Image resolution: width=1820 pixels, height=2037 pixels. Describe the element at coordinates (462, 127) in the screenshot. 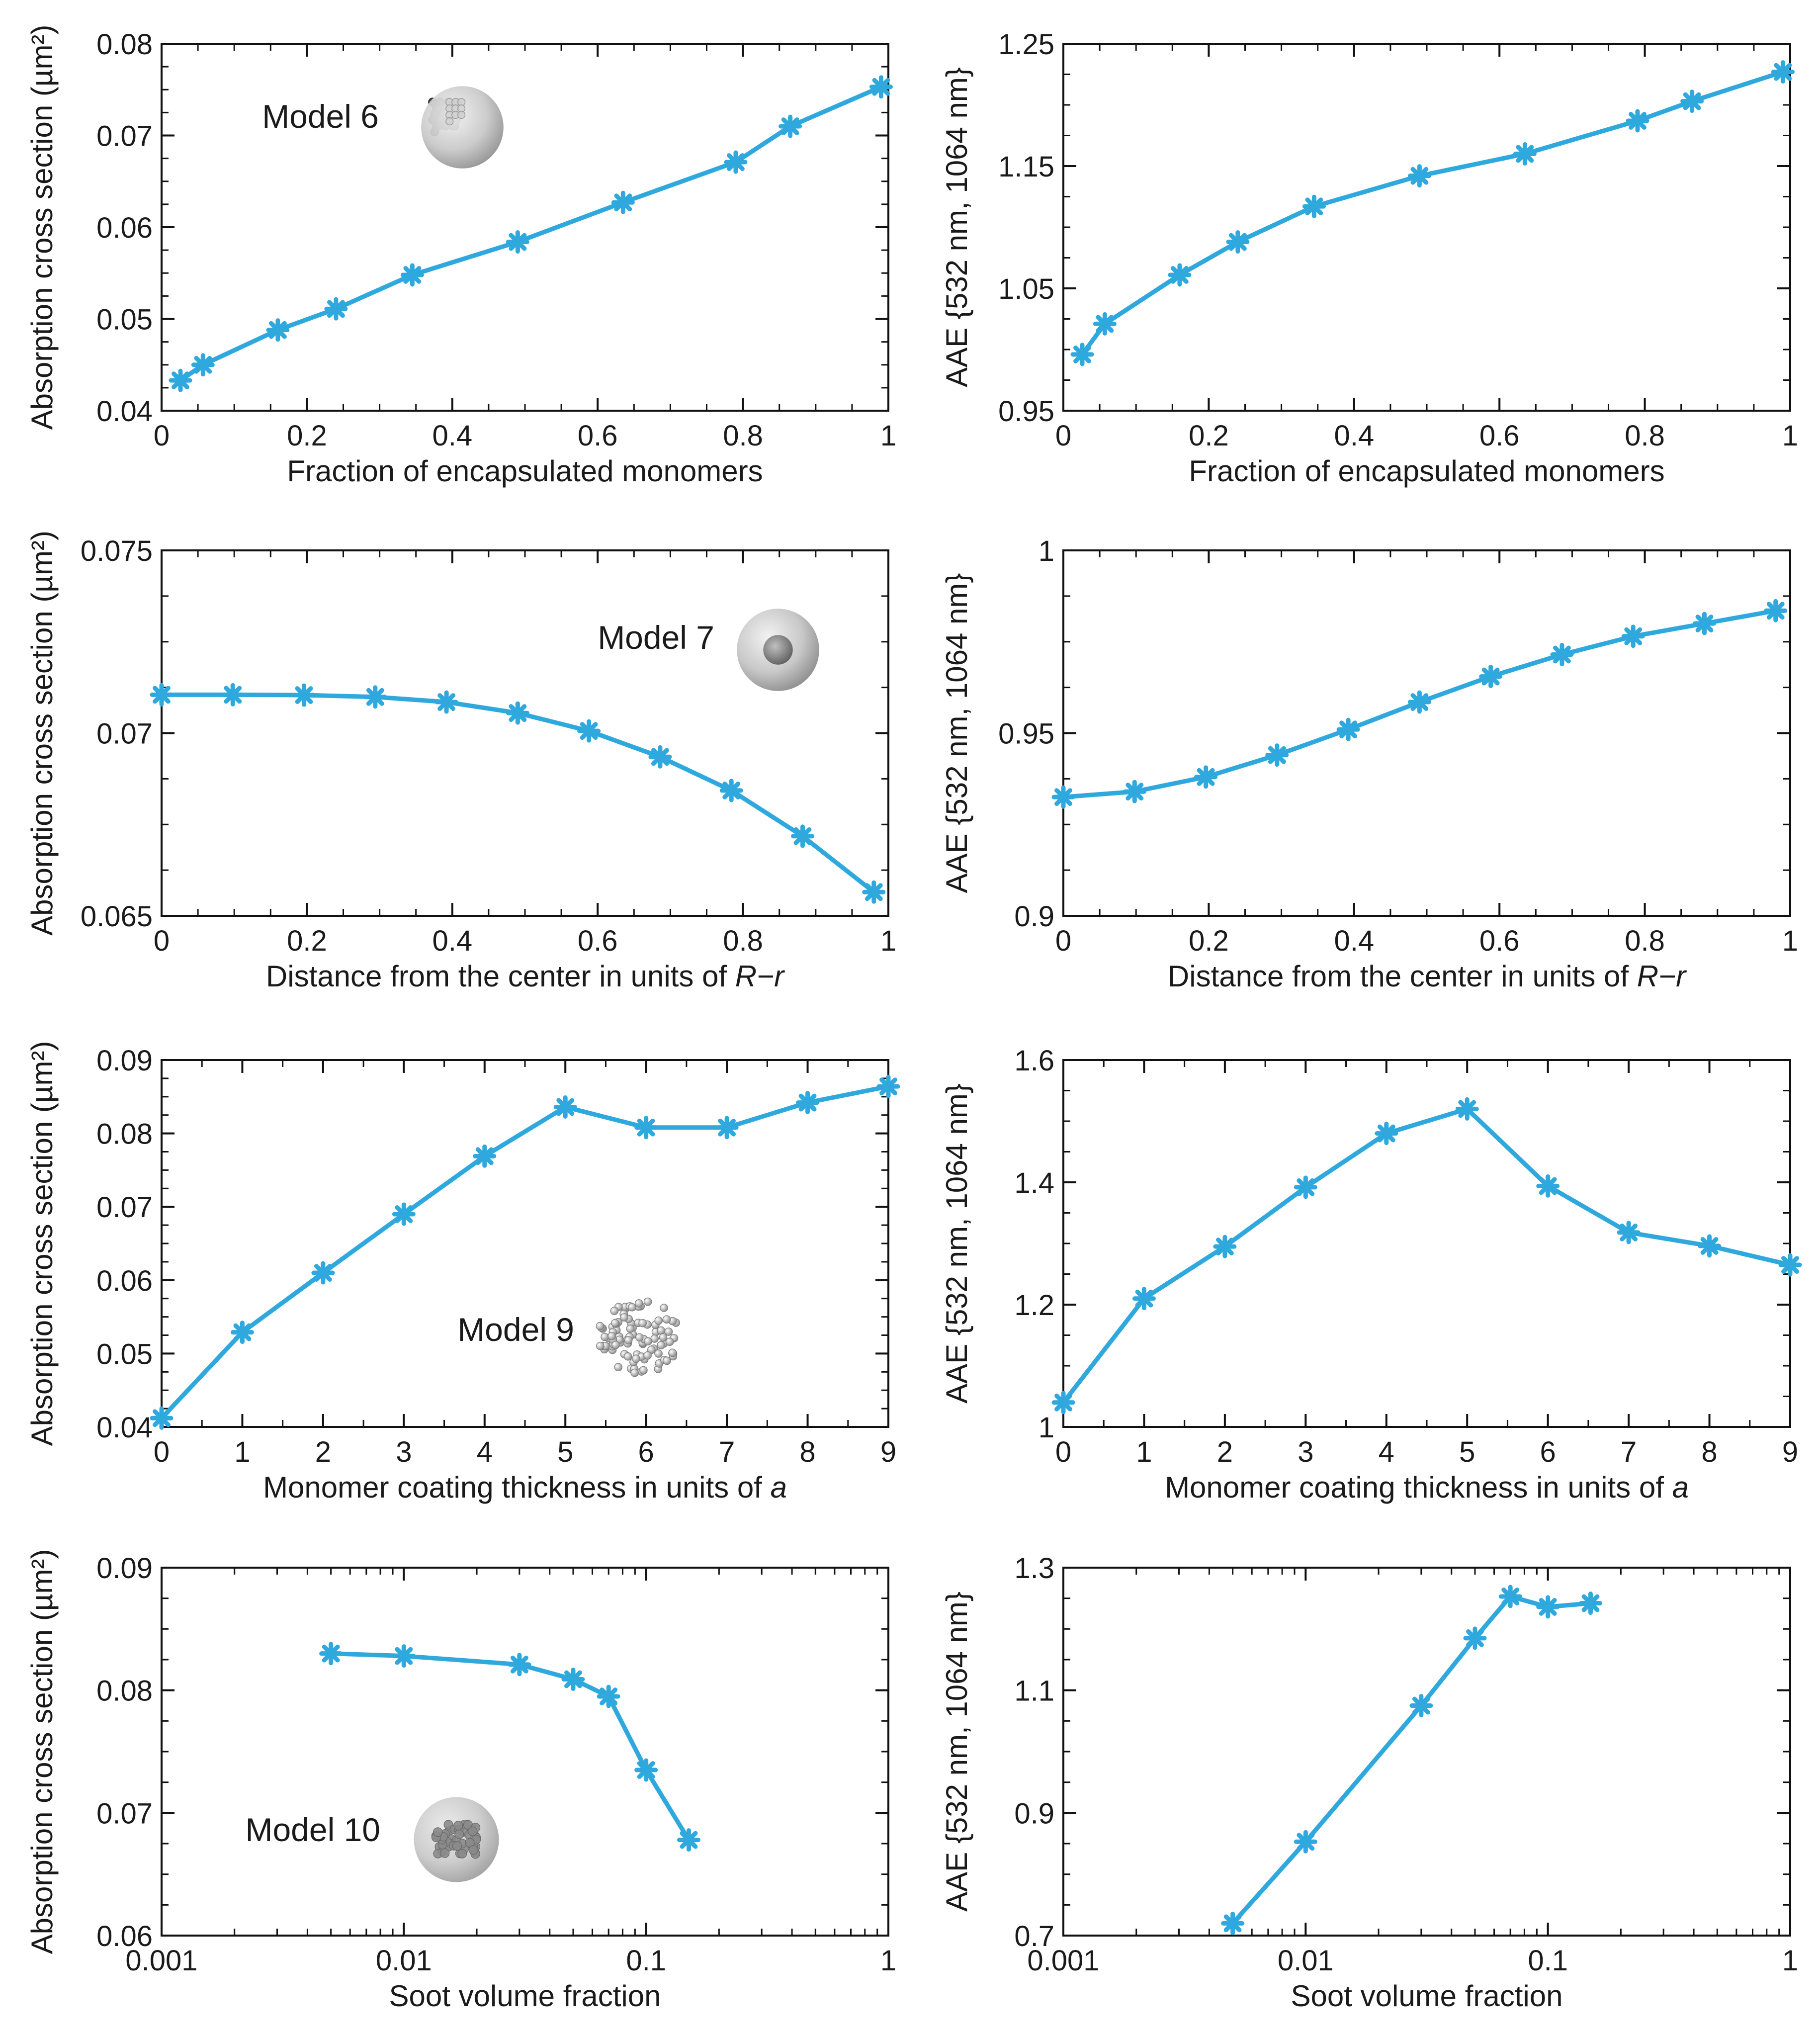

I see `sphere-with-edge-aggregate-icon` at that location.